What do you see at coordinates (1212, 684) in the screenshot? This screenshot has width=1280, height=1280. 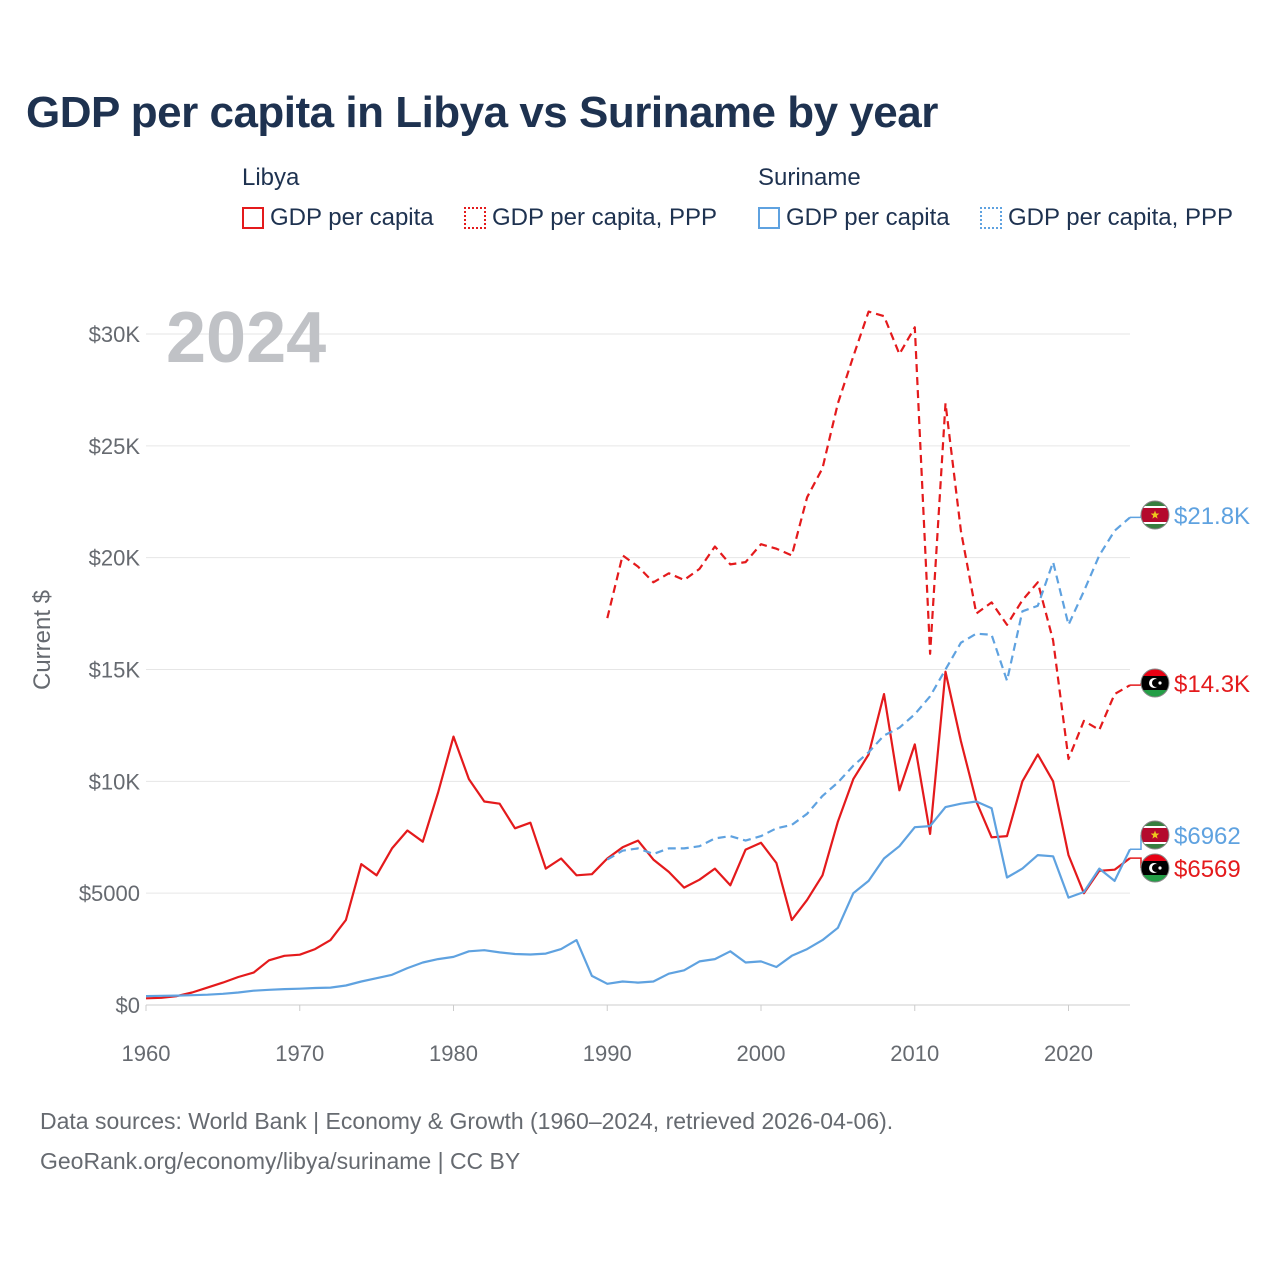 I see `series-end-label: $14.3K` at bounding box center [1212, 684].